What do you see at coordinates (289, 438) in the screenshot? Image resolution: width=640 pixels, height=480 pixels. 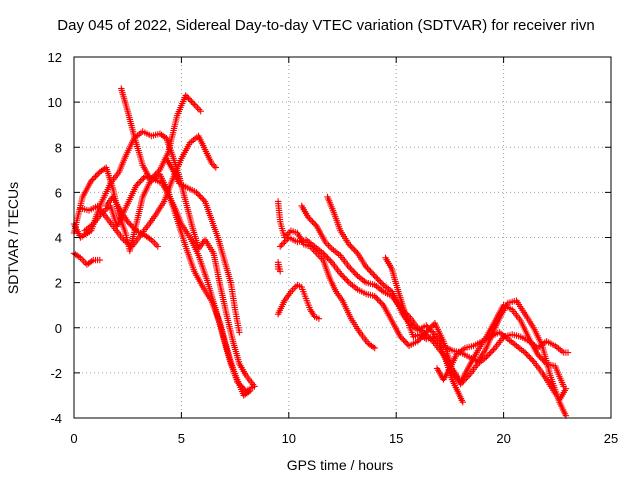 I see `x-tick-label: 10` at bounding box center [289, 438].